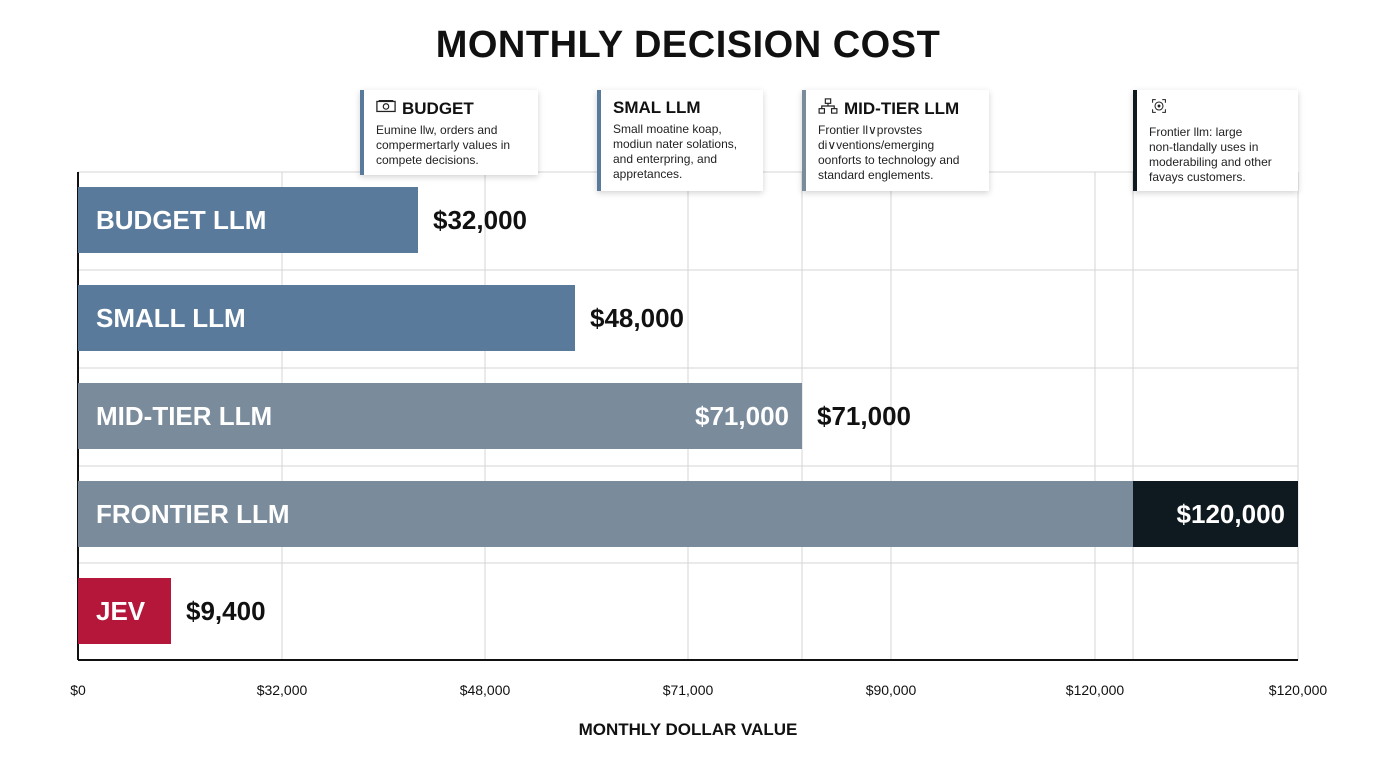 This screenshot has height=768, width=1376. Describe the element at coordinates (864, 416) in the screenshot. I see `bar-value-label: $71,000` at that location.